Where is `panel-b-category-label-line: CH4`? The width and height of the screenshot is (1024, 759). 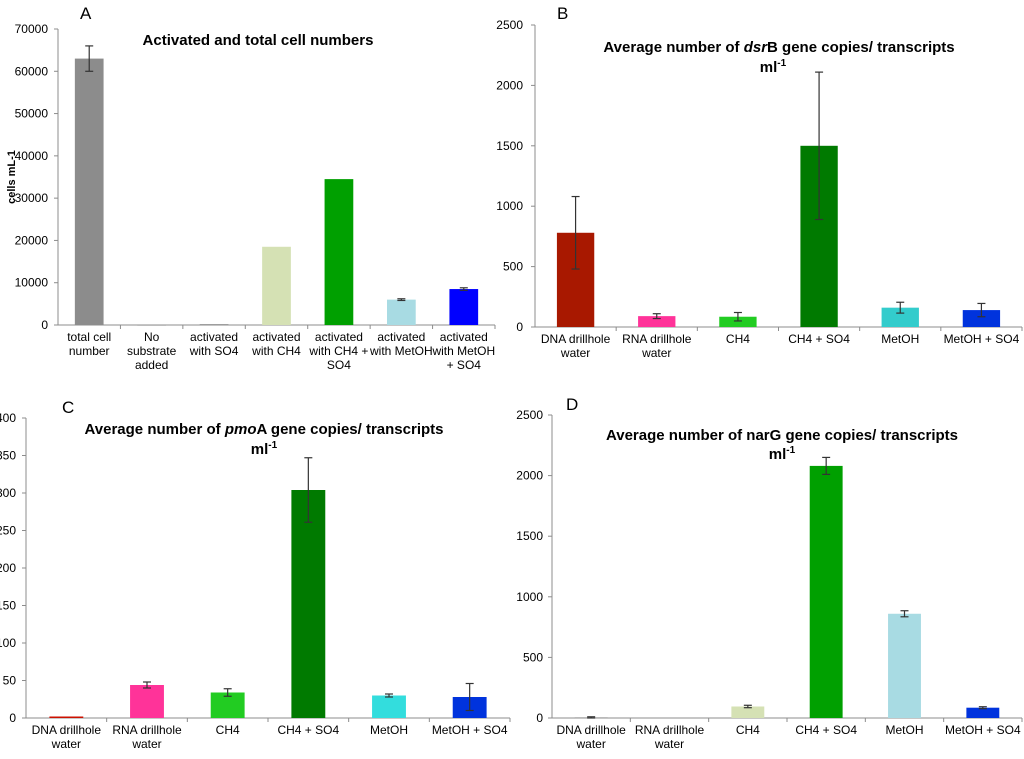
panel-b-category-label-line: CH4 is located at coordinates (738, 339).